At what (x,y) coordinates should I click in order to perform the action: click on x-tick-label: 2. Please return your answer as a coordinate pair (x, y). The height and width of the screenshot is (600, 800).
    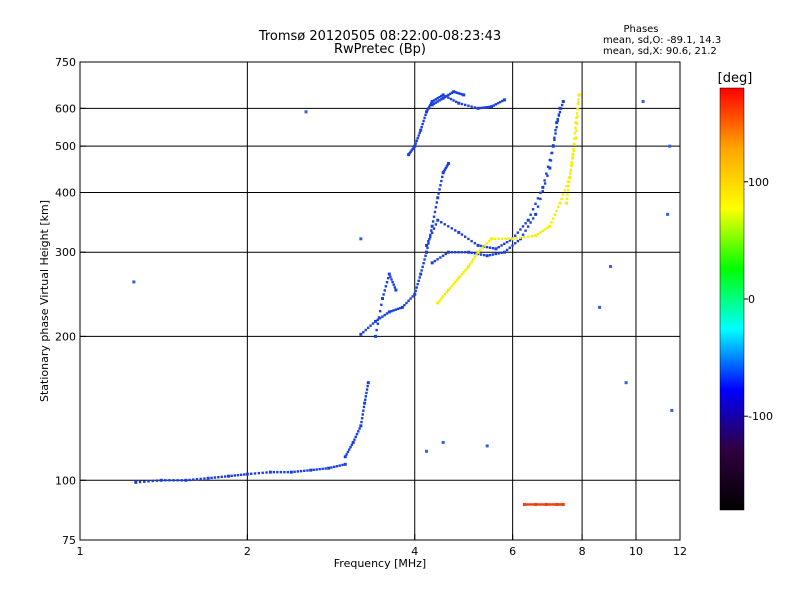
    Looking at the image, I should click on (247, 551).